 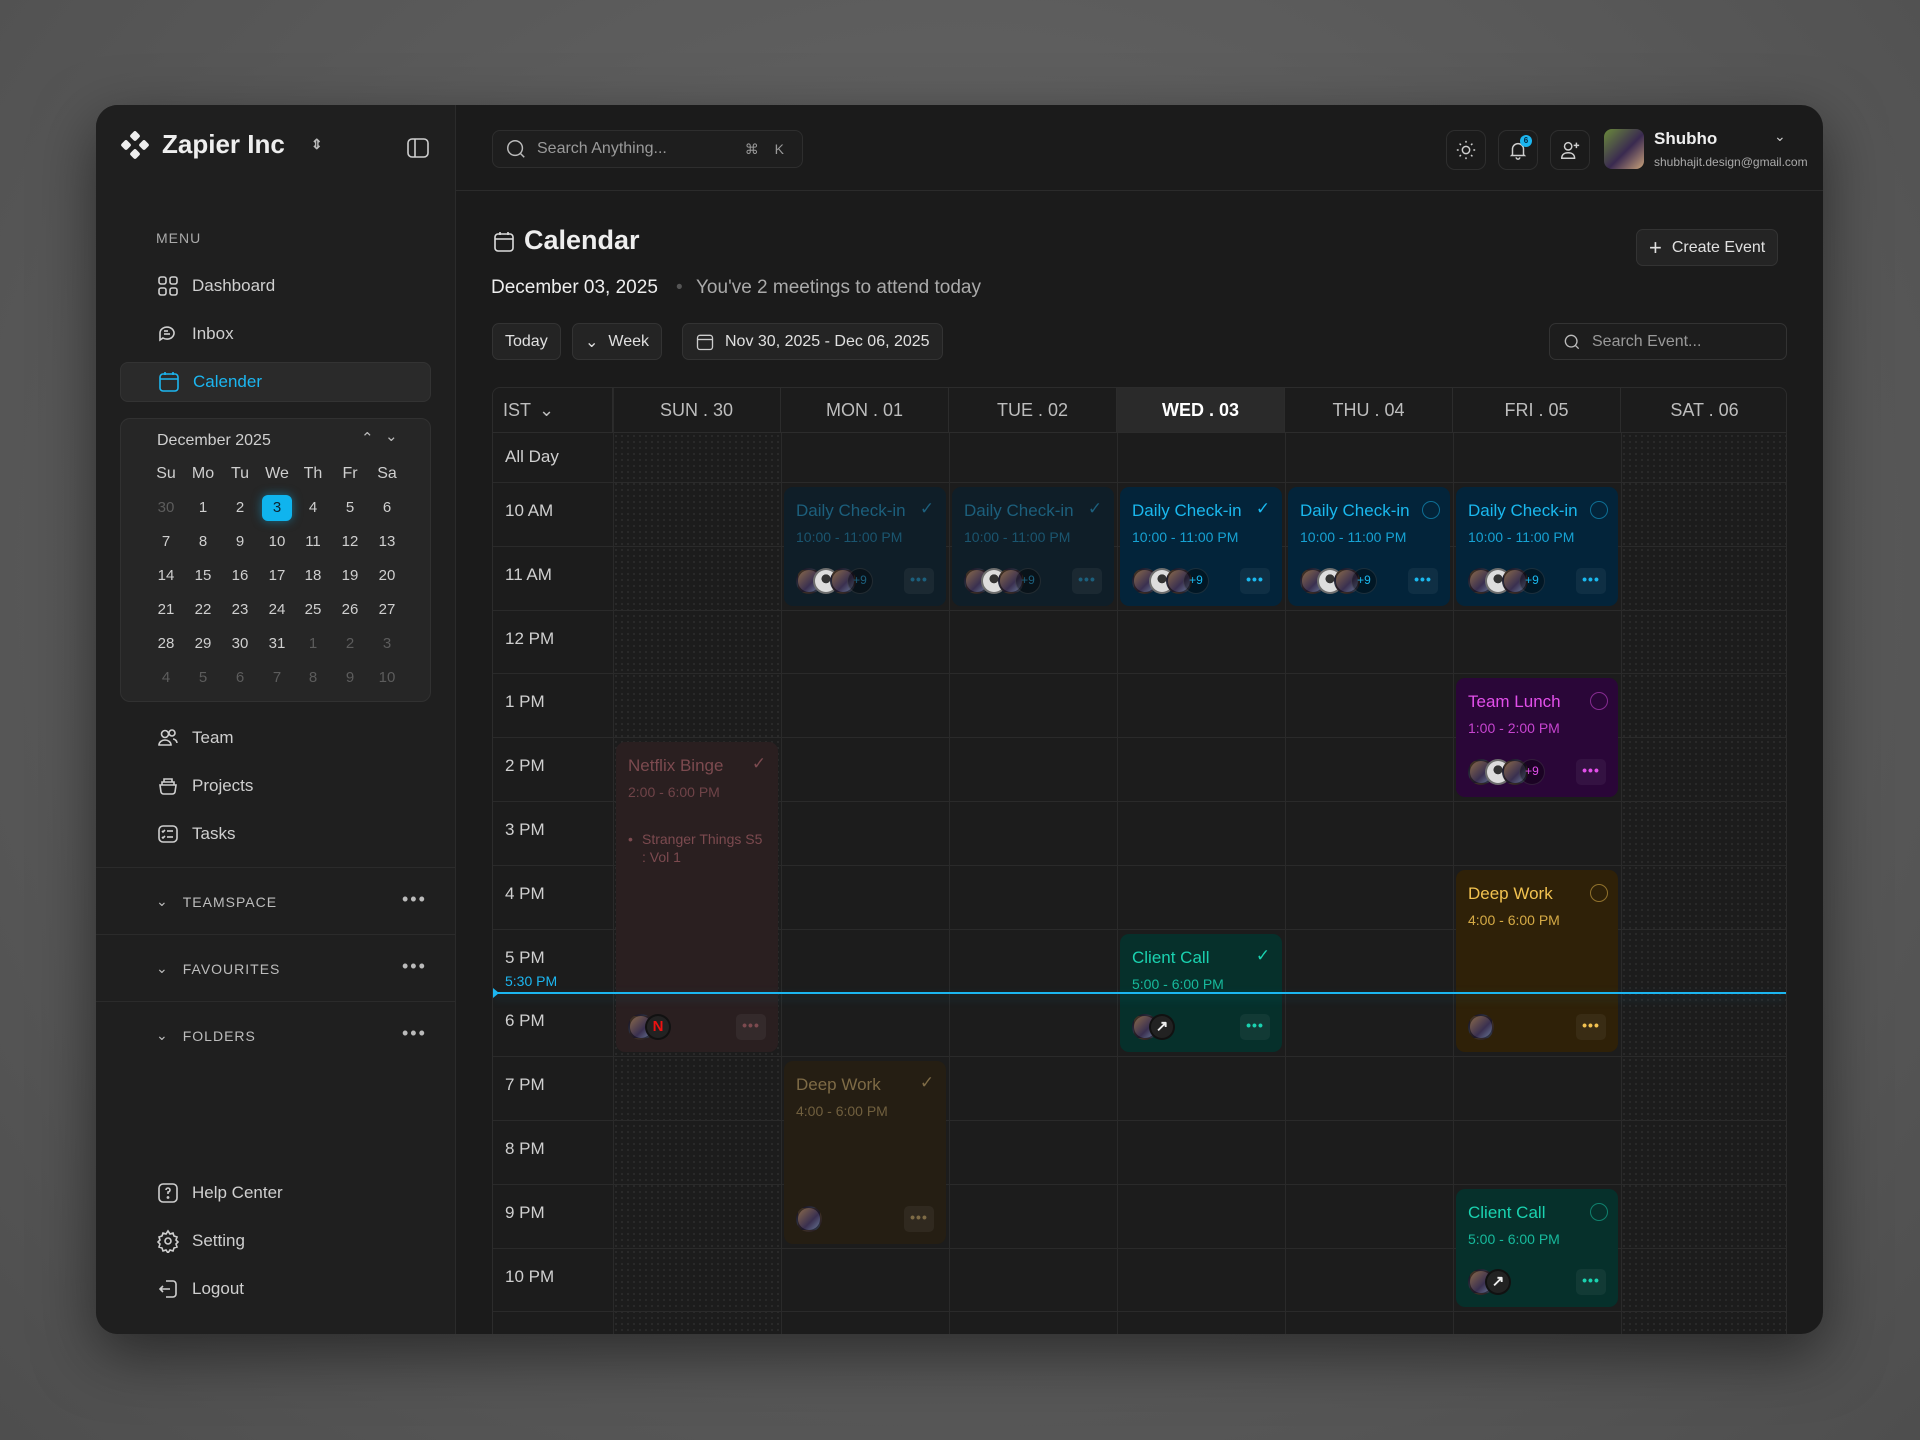 What do you see at coordinates (277, 508) in the screenshot?
I see `mini-calendar-day: 3` at bounding box center [277, 508].